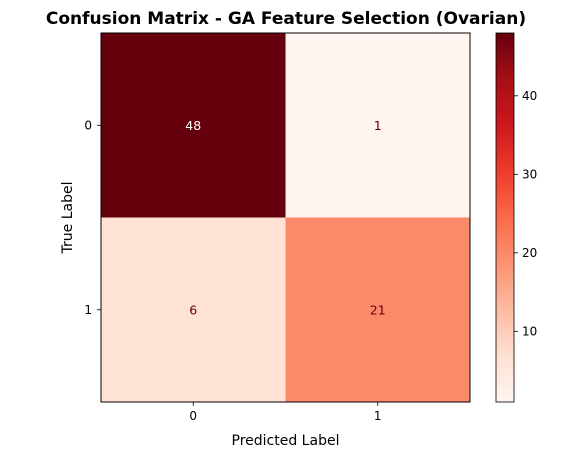  What do you see at coordinates (529, 331) in the screenshot?
I see `colorbar-tick-label-0: 10` at bounding box center [529, 331].